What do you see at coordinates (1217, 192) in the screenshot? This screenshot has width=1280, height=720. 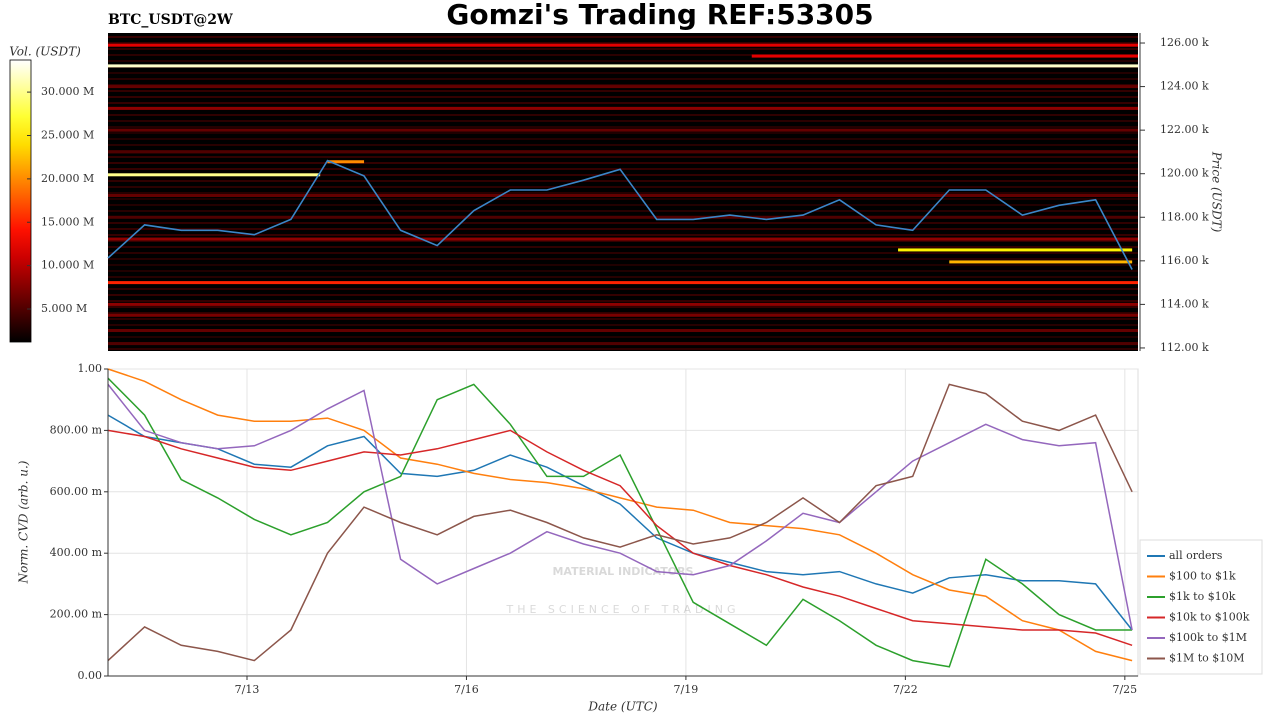 I see `y-axis-label: Price (USDT)` at bounding box center [1217, 192].